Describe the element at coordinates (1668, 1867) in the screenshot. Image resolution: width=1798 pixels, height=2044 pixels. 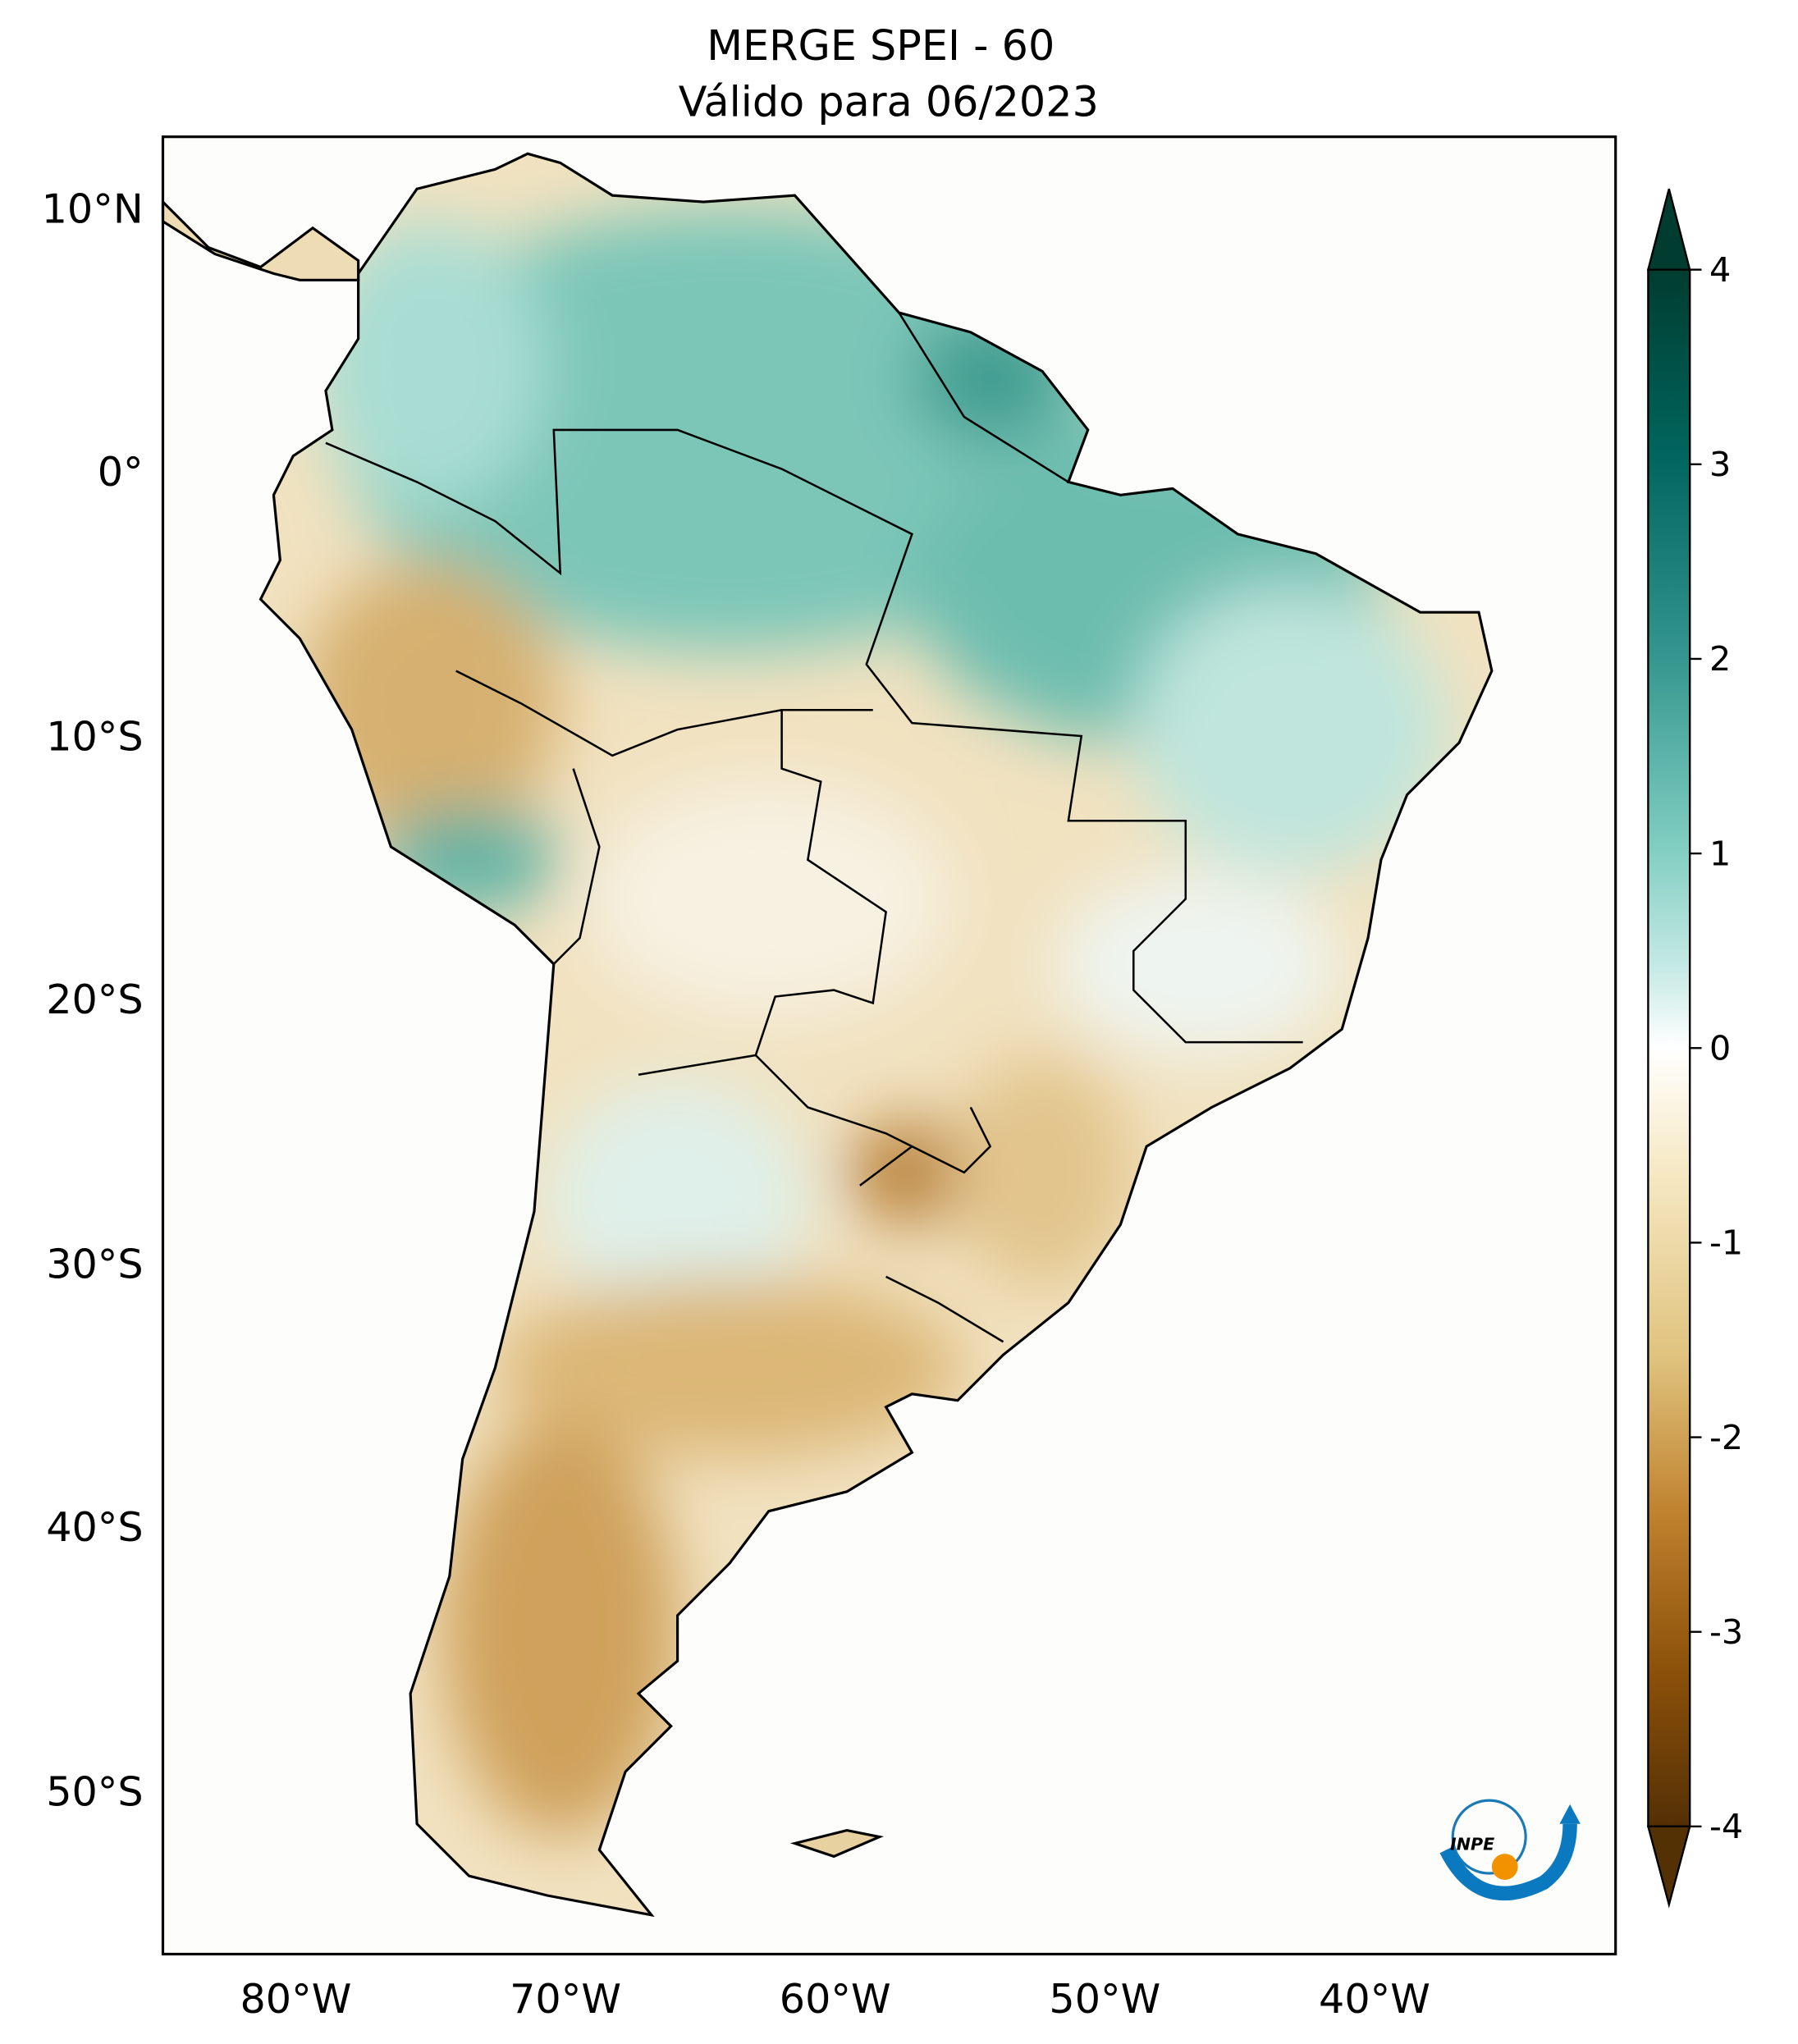
I see `colorbar-extend-min` at that location.